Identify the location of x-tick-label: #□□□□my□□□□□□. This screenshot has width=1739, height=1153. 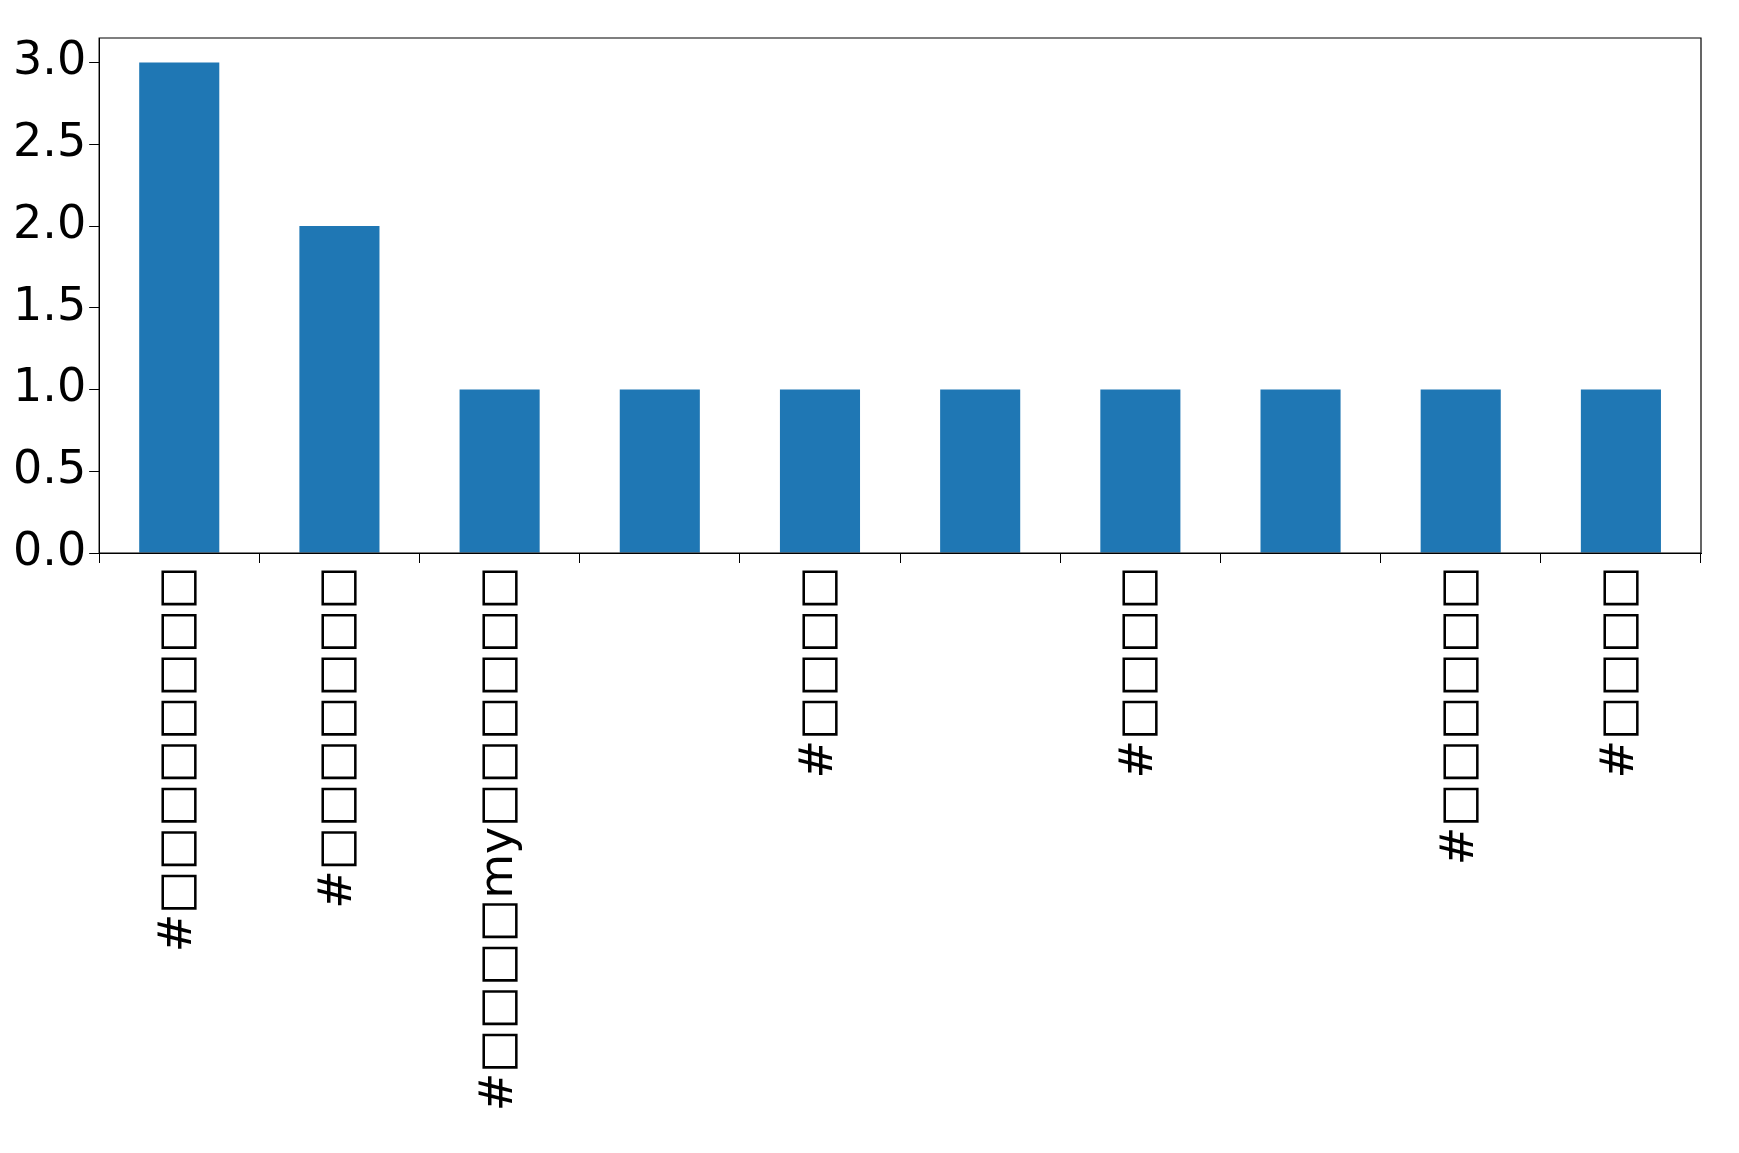
(495, 839).